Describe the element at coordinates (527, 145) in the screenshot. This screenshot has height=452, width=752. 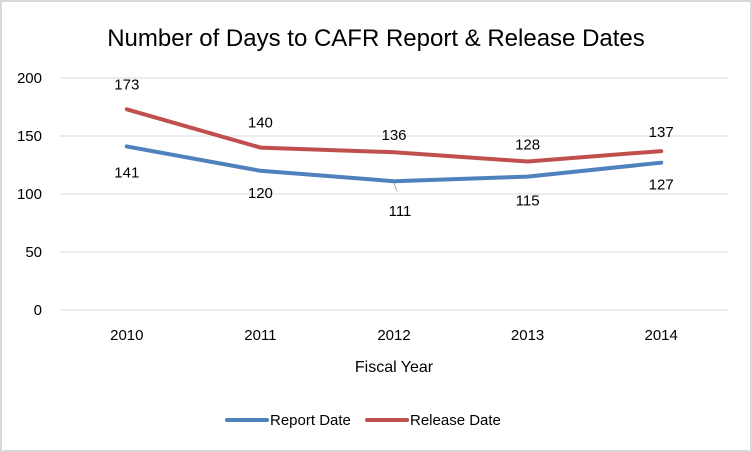
I see `data-label: 128` at that location.